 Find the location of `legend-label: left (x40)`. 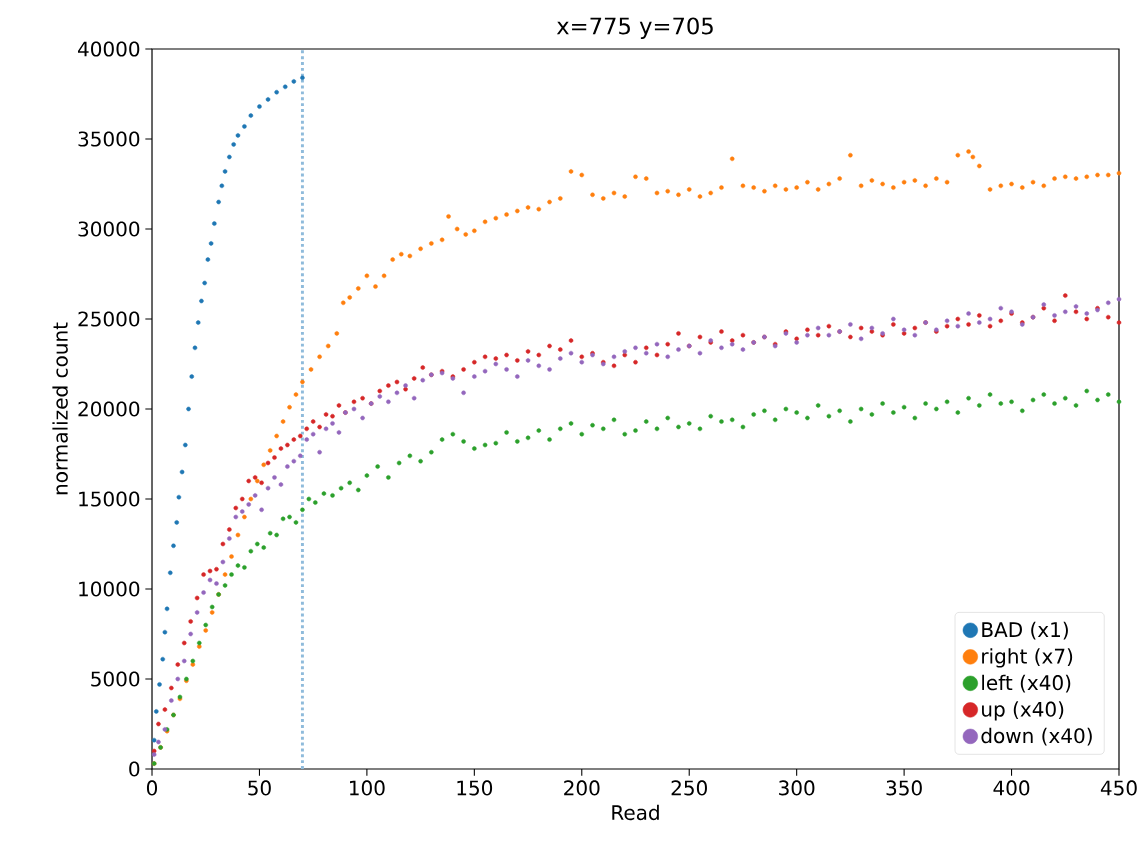

legend-label: left (x40) is located at coordinates (1026, 683).